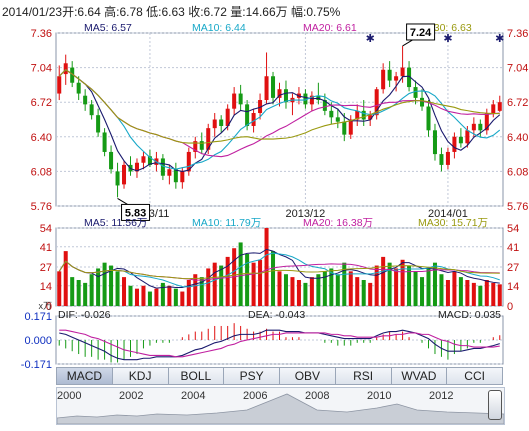 The height and width of the screenshot is (431, 529). What do you see at coordinates (495, 405) in the screenshot?
I see `timeline-drag-handle` at bounding box center [495, 405].